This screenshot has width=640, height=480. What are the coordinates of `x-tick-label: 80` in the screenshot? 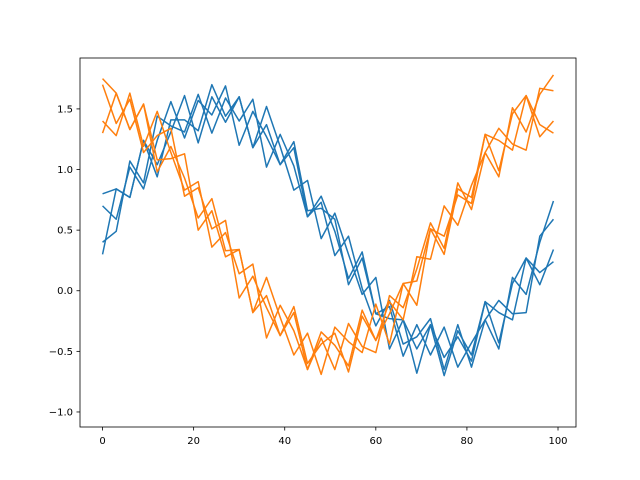 It's located at (467, 441).